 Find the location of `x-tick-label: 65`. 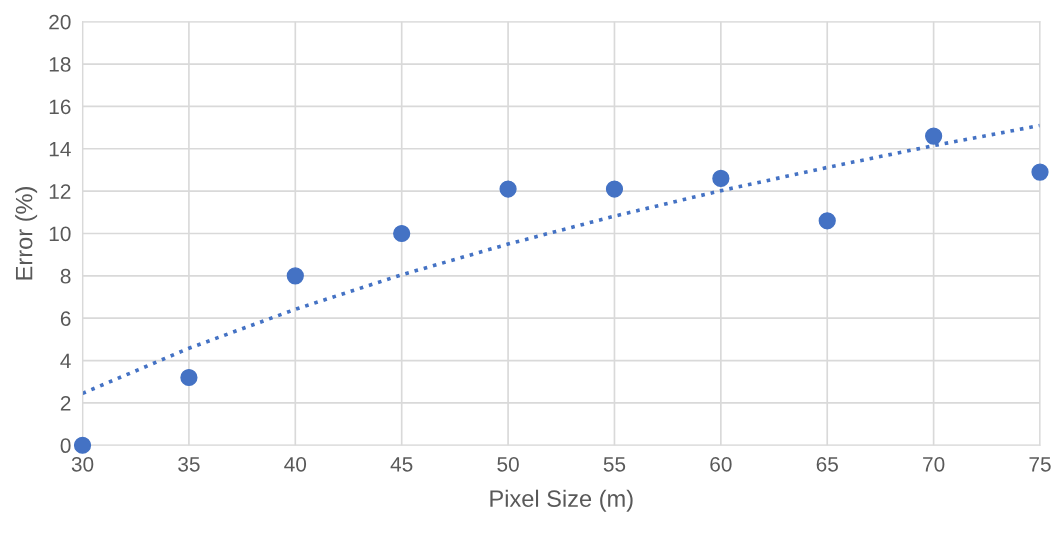

x-tick-label: 65 is located at coordinates (827, 464).